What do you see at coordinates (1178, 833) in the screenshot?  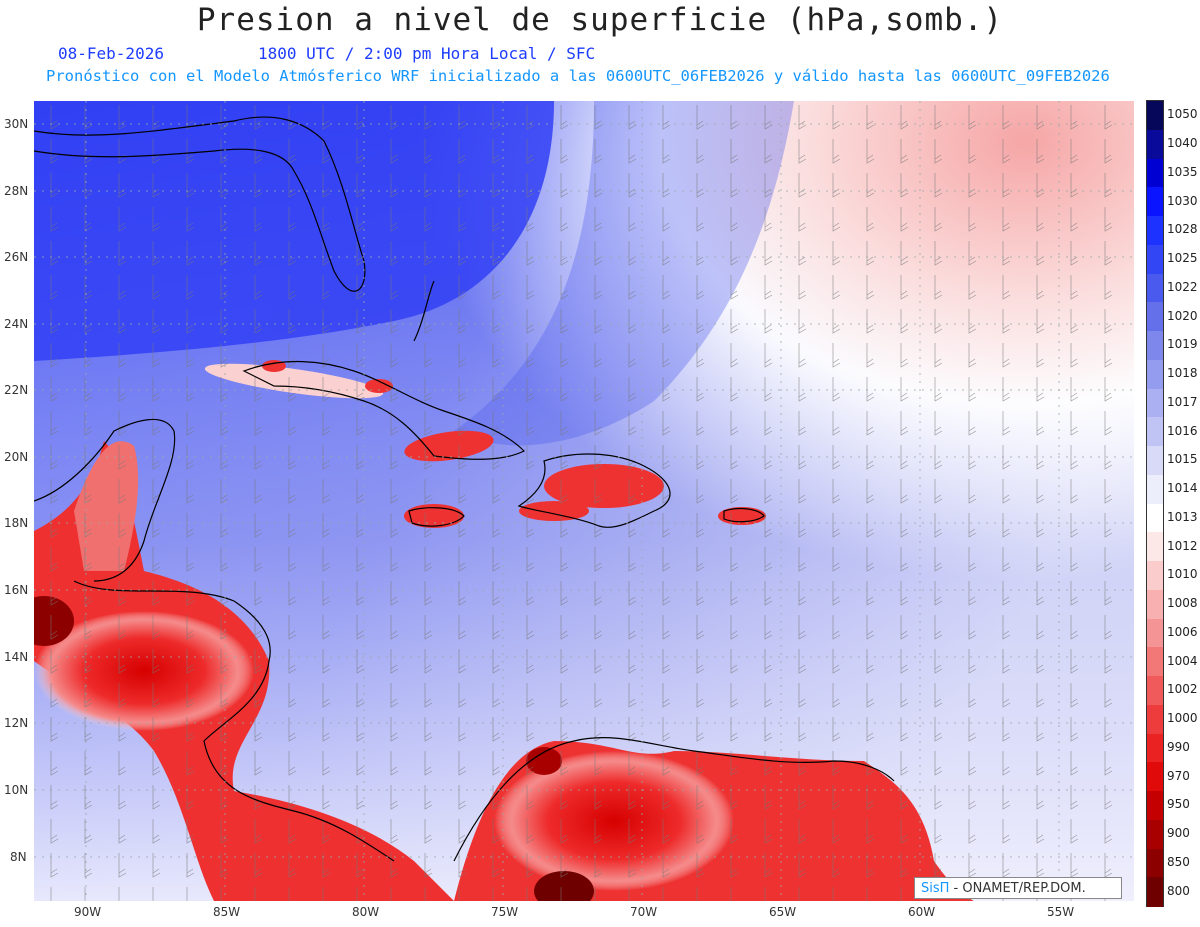 I see `colorbar-level-label: 900` at bounding box center [1178, 833].